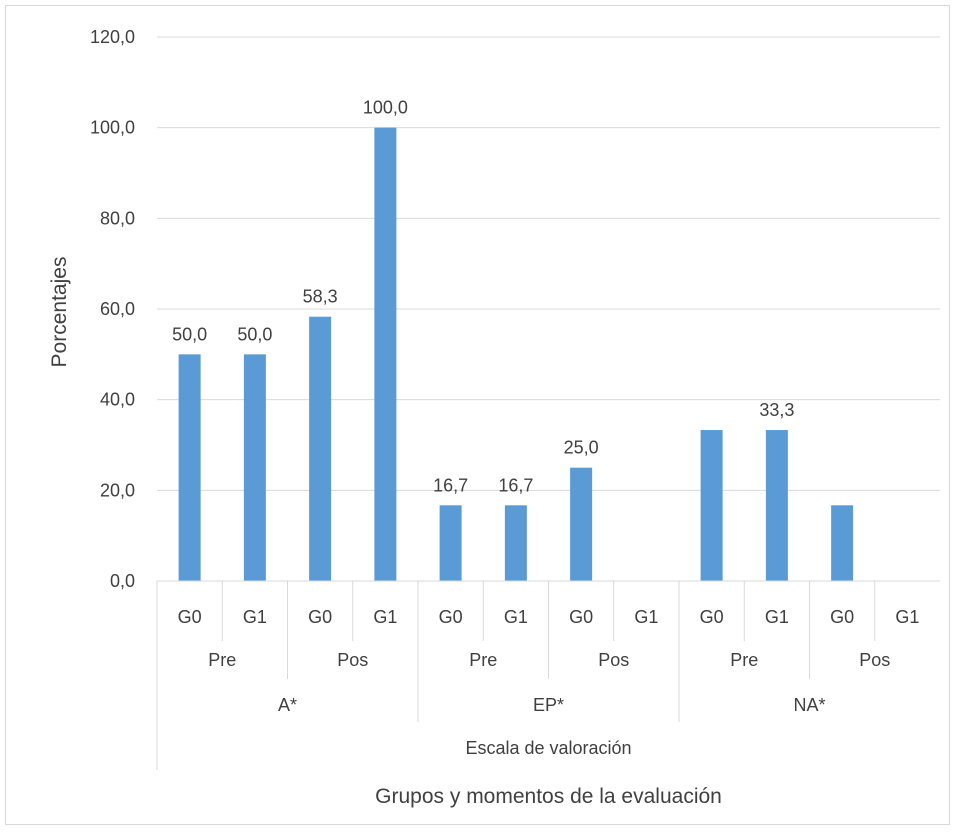 Image resolution: width=957 pixels, height=832 pixels. I want to click on y-tick-label: 120,0, so click(112, 37).